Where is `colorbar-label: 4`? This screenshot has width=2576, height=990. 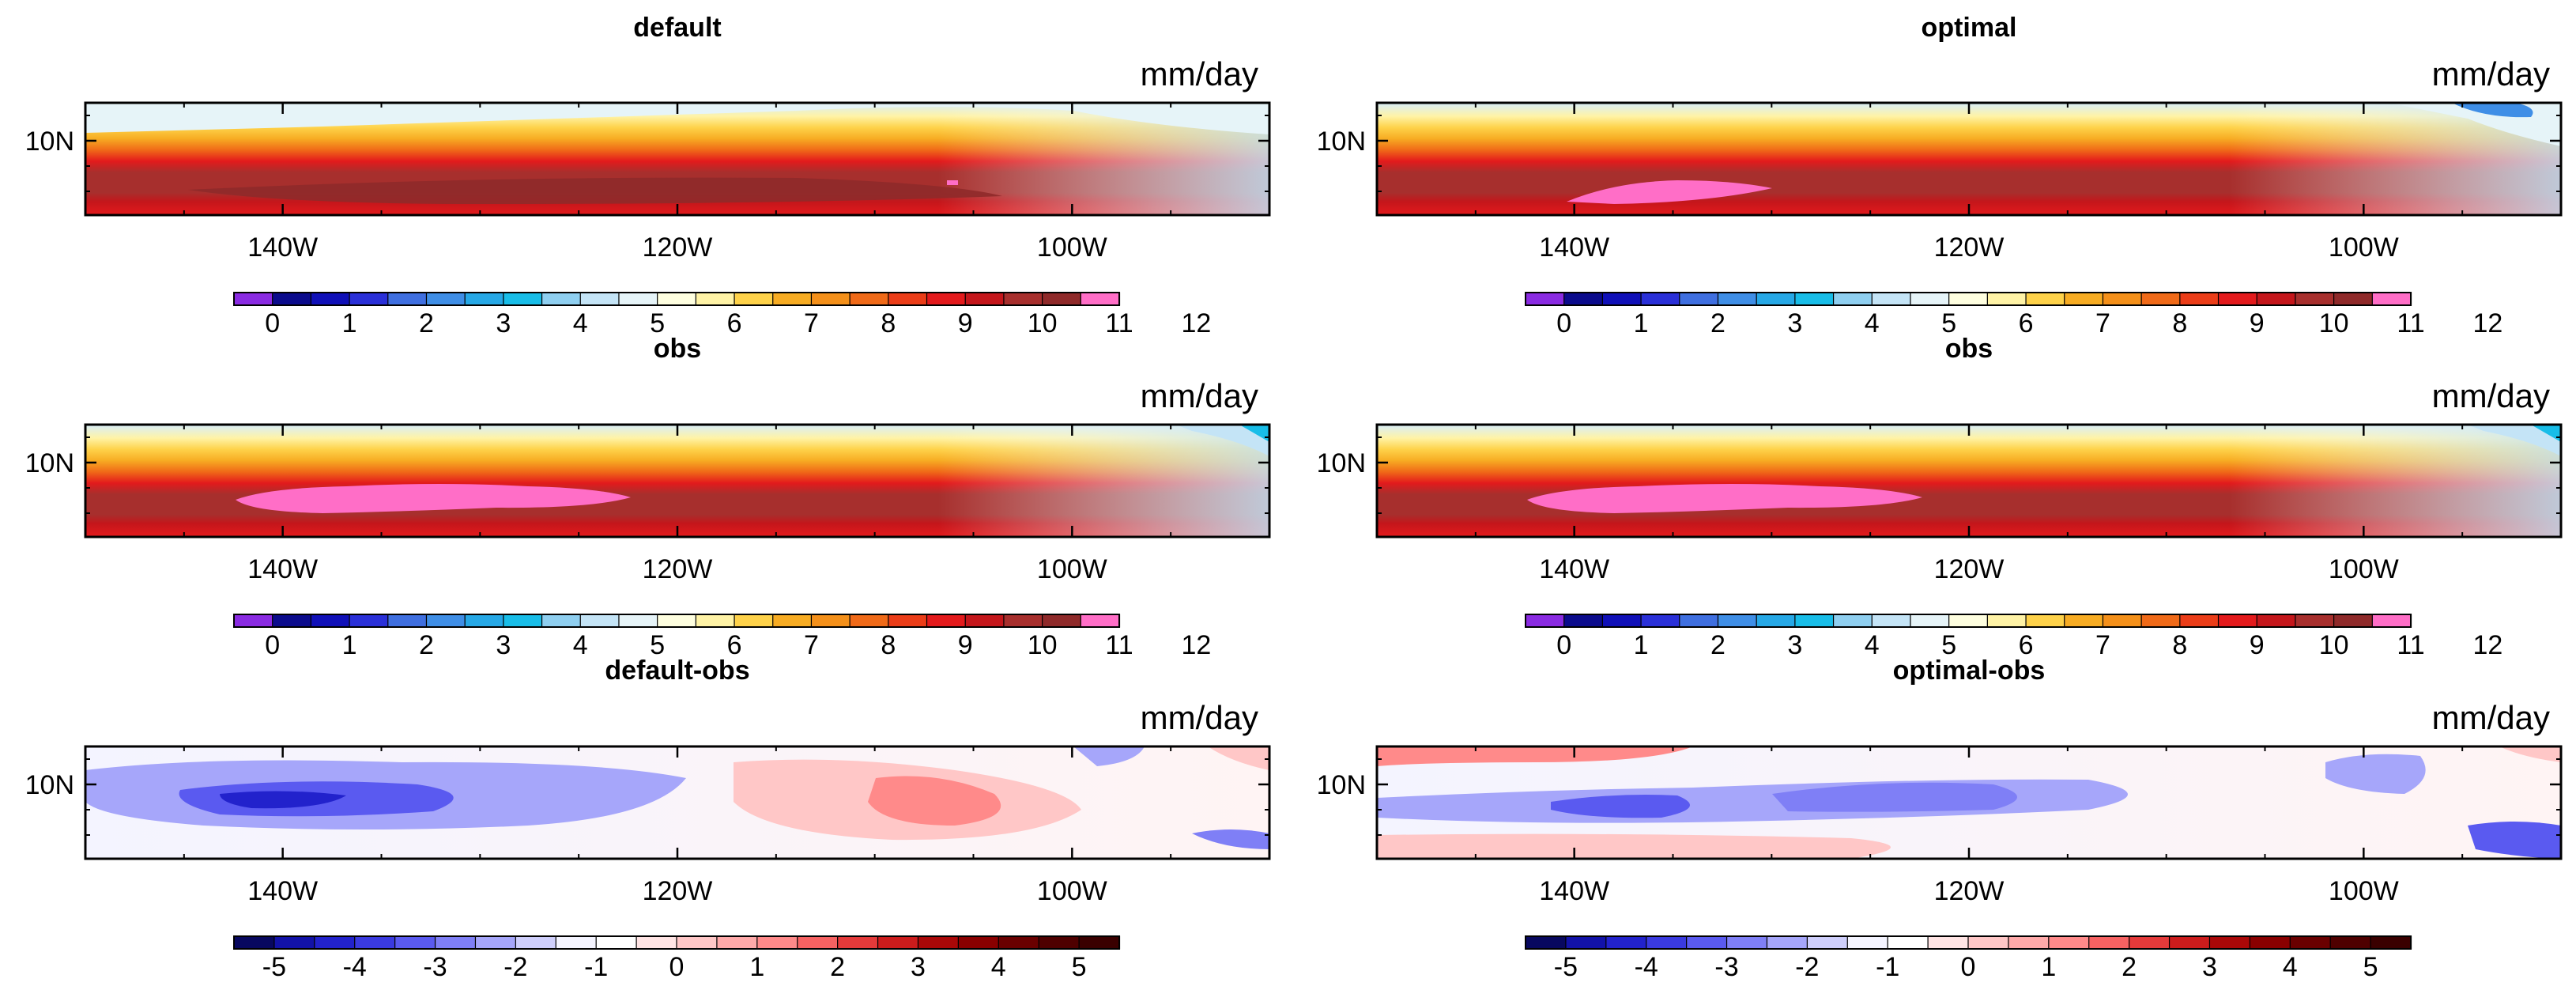
colorbar-label: 4 is located at coordinates (998, 967).